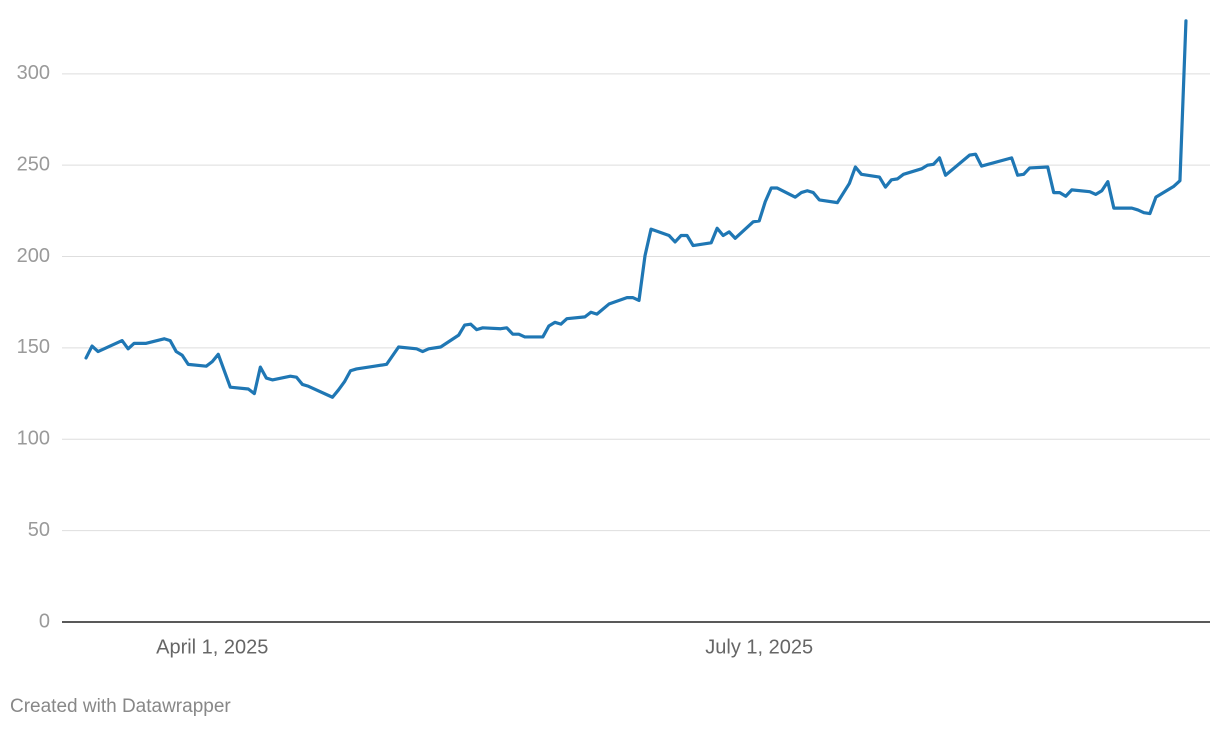 The width and height of the screenshot is (1220, 730). I want to click on y-tick-label: 300, so click(33, 73).